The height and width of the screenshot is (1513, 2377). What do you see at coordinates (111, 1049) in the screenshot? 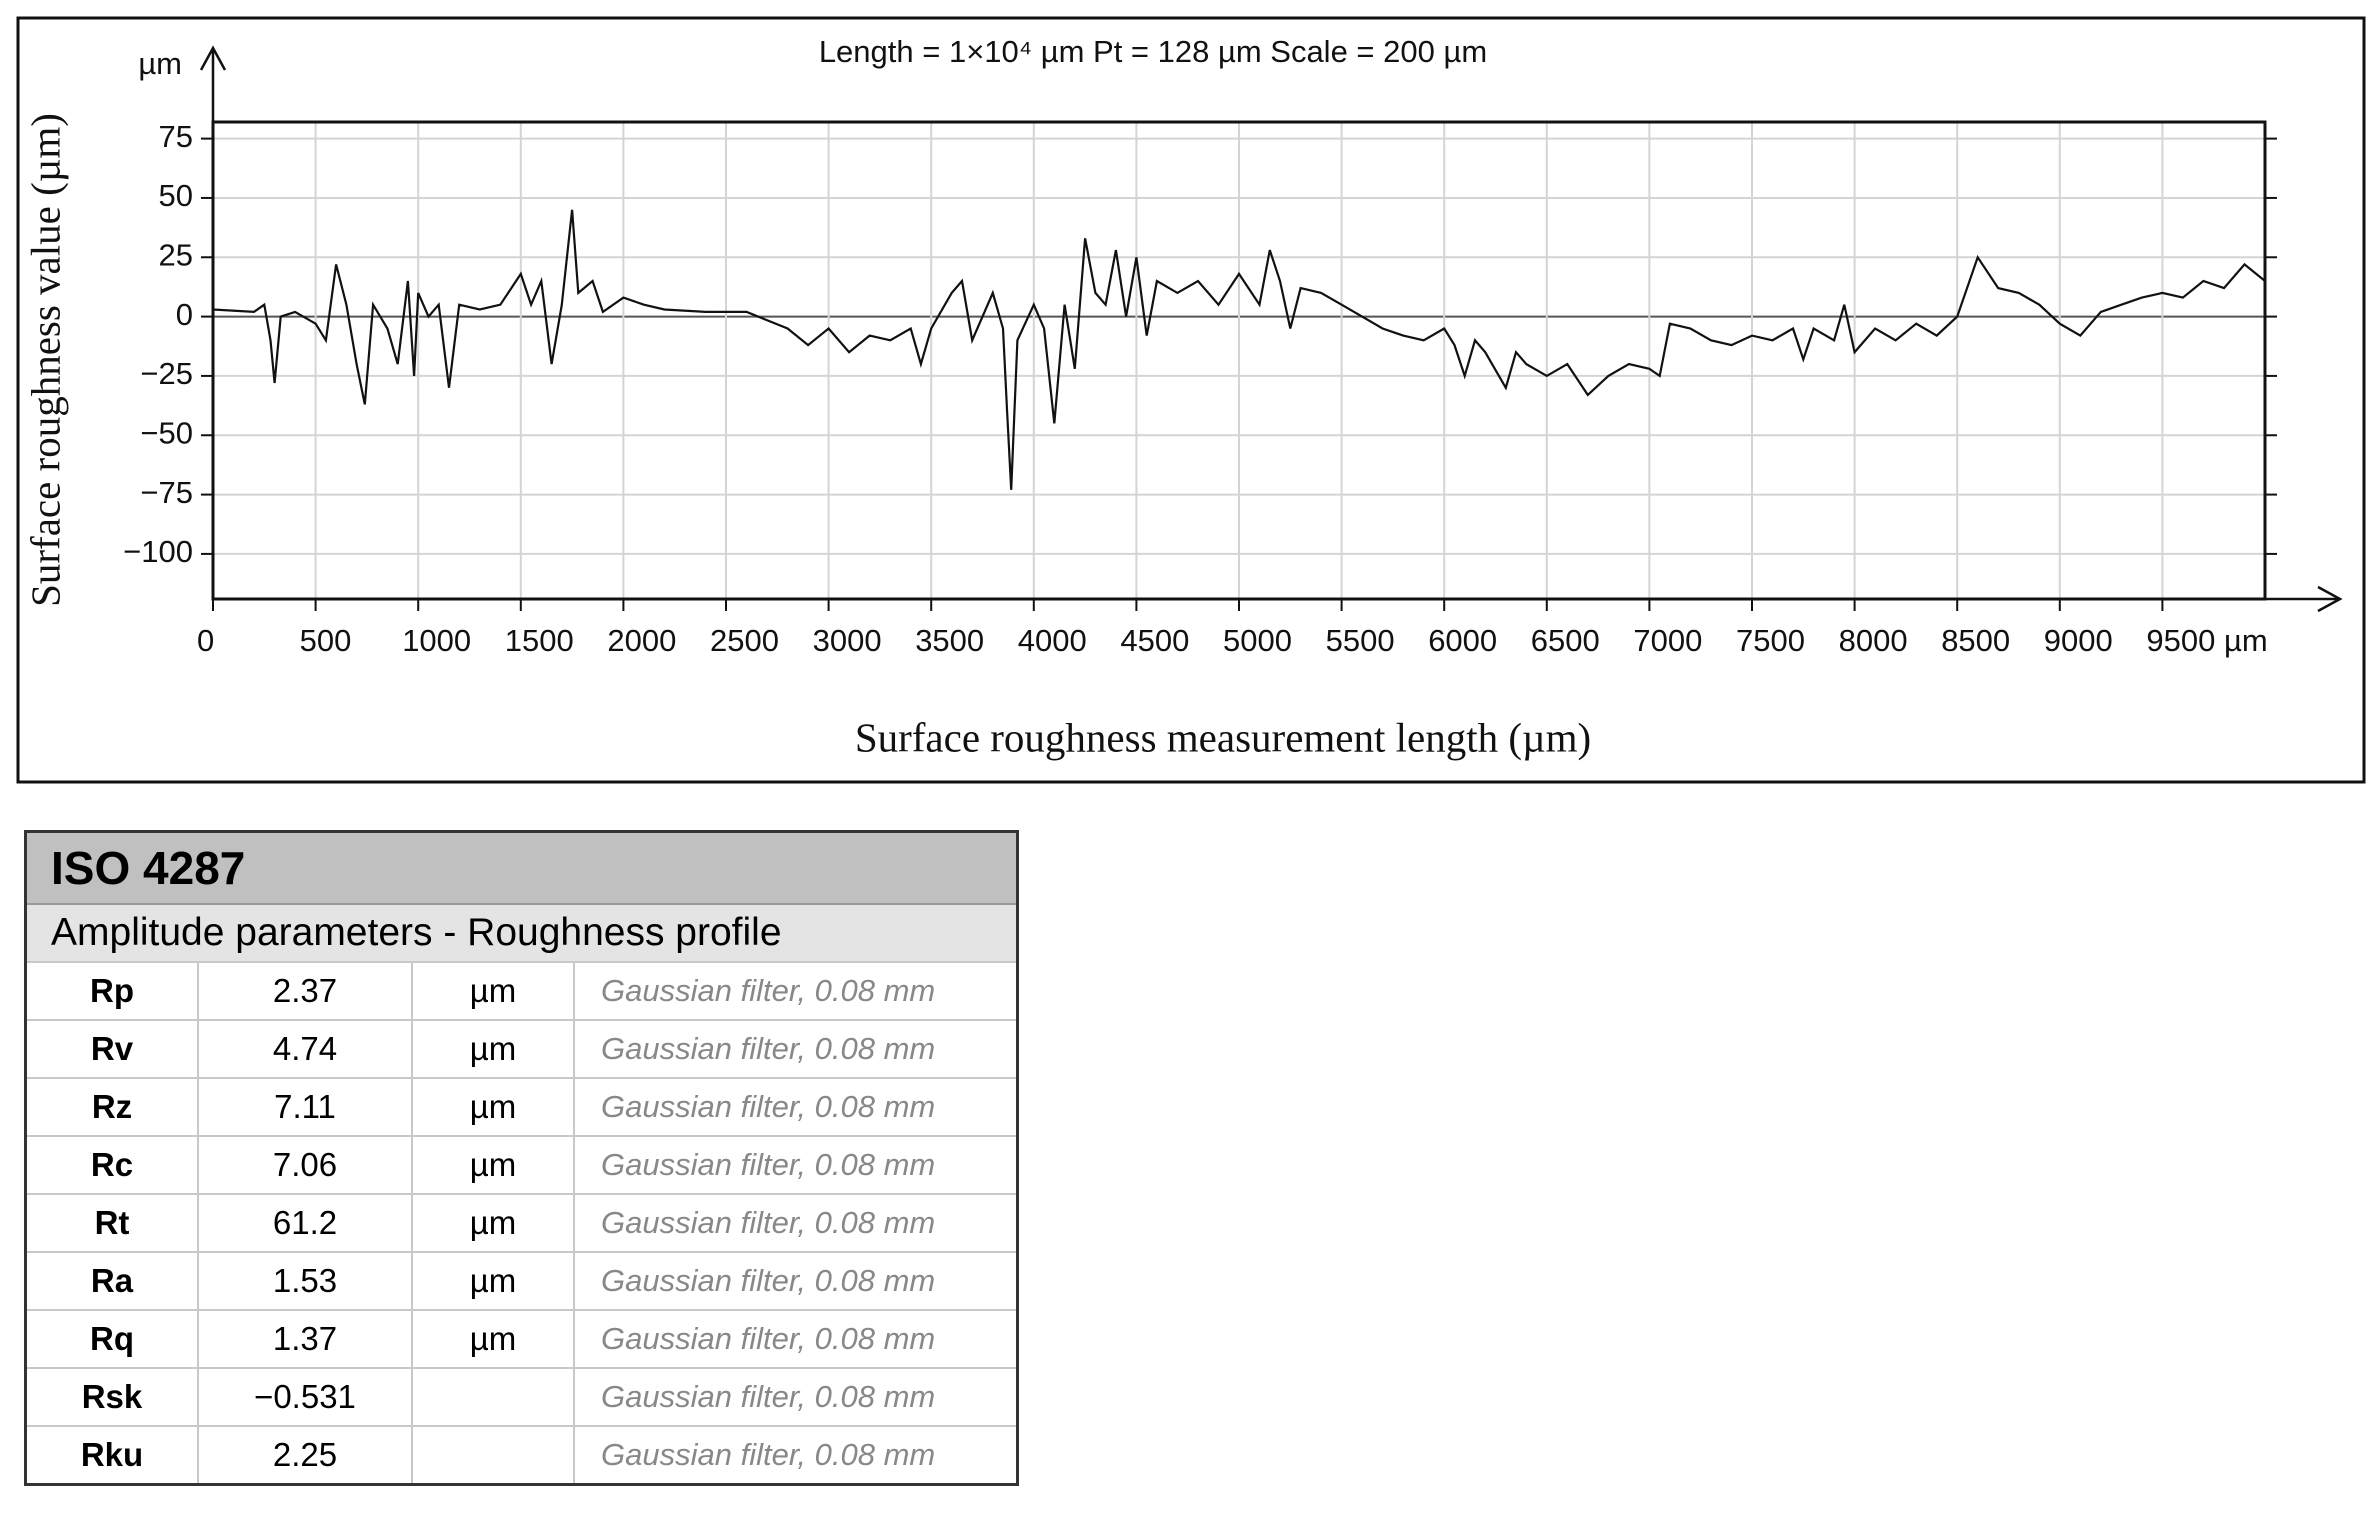
I see `cell-name: Rv` at bounding box center [111, 1049].